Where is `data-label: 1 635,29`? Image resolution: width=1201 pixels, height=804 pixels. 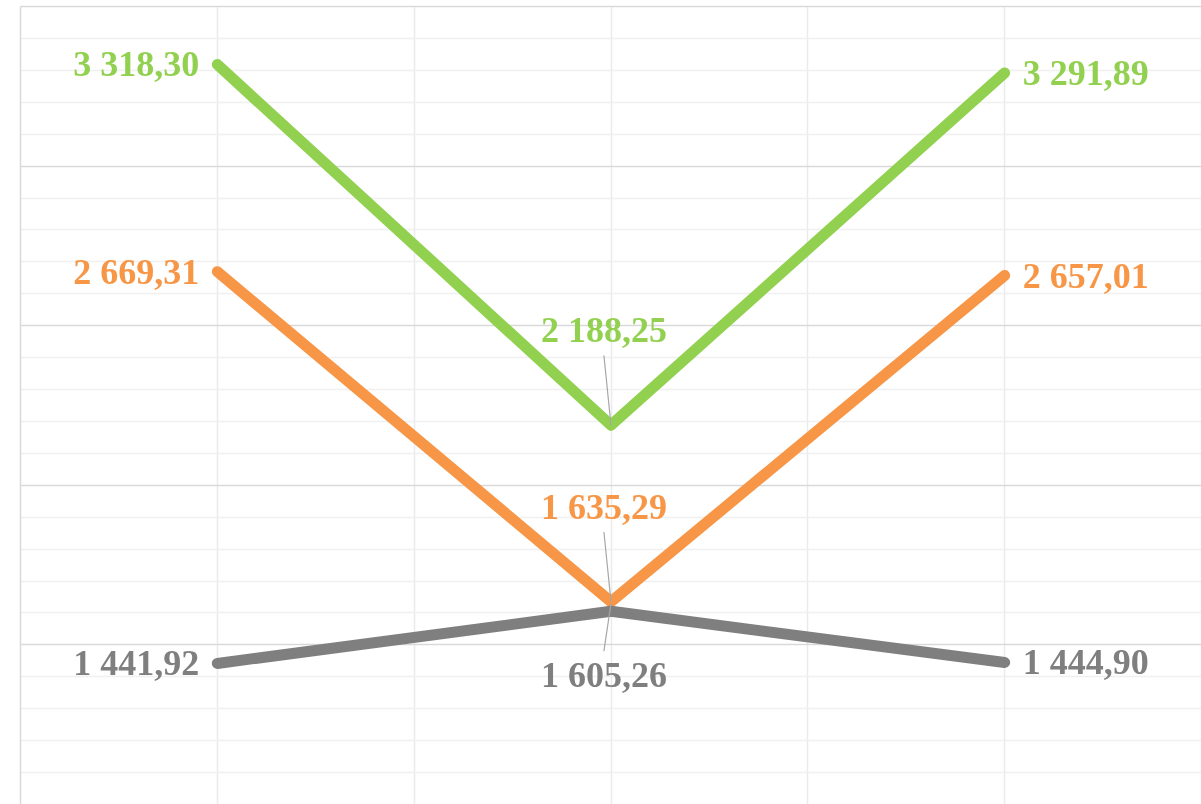 data-label: 1 635,29 is located at coordinates (604, 506).